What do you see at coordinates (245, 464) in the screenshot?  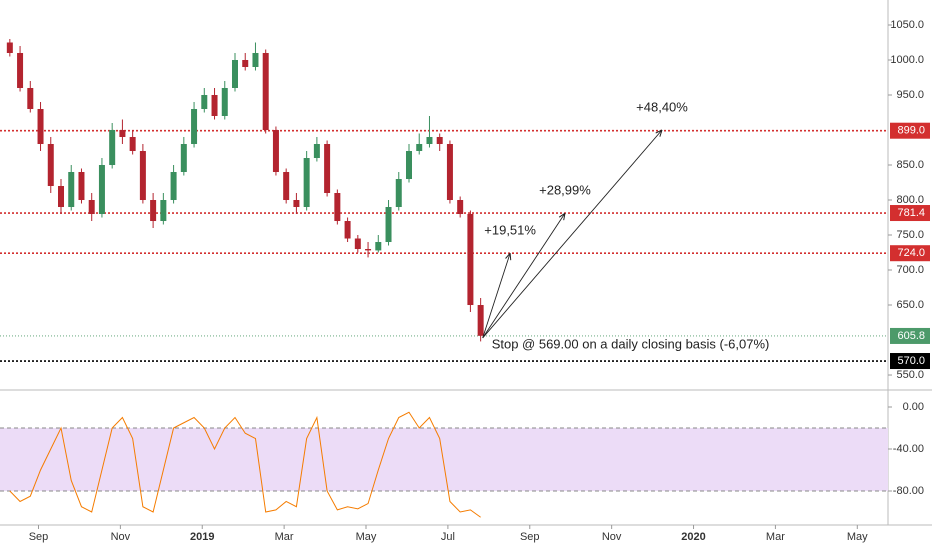 I see `oscillator-line` at bounding box center [245, 464].